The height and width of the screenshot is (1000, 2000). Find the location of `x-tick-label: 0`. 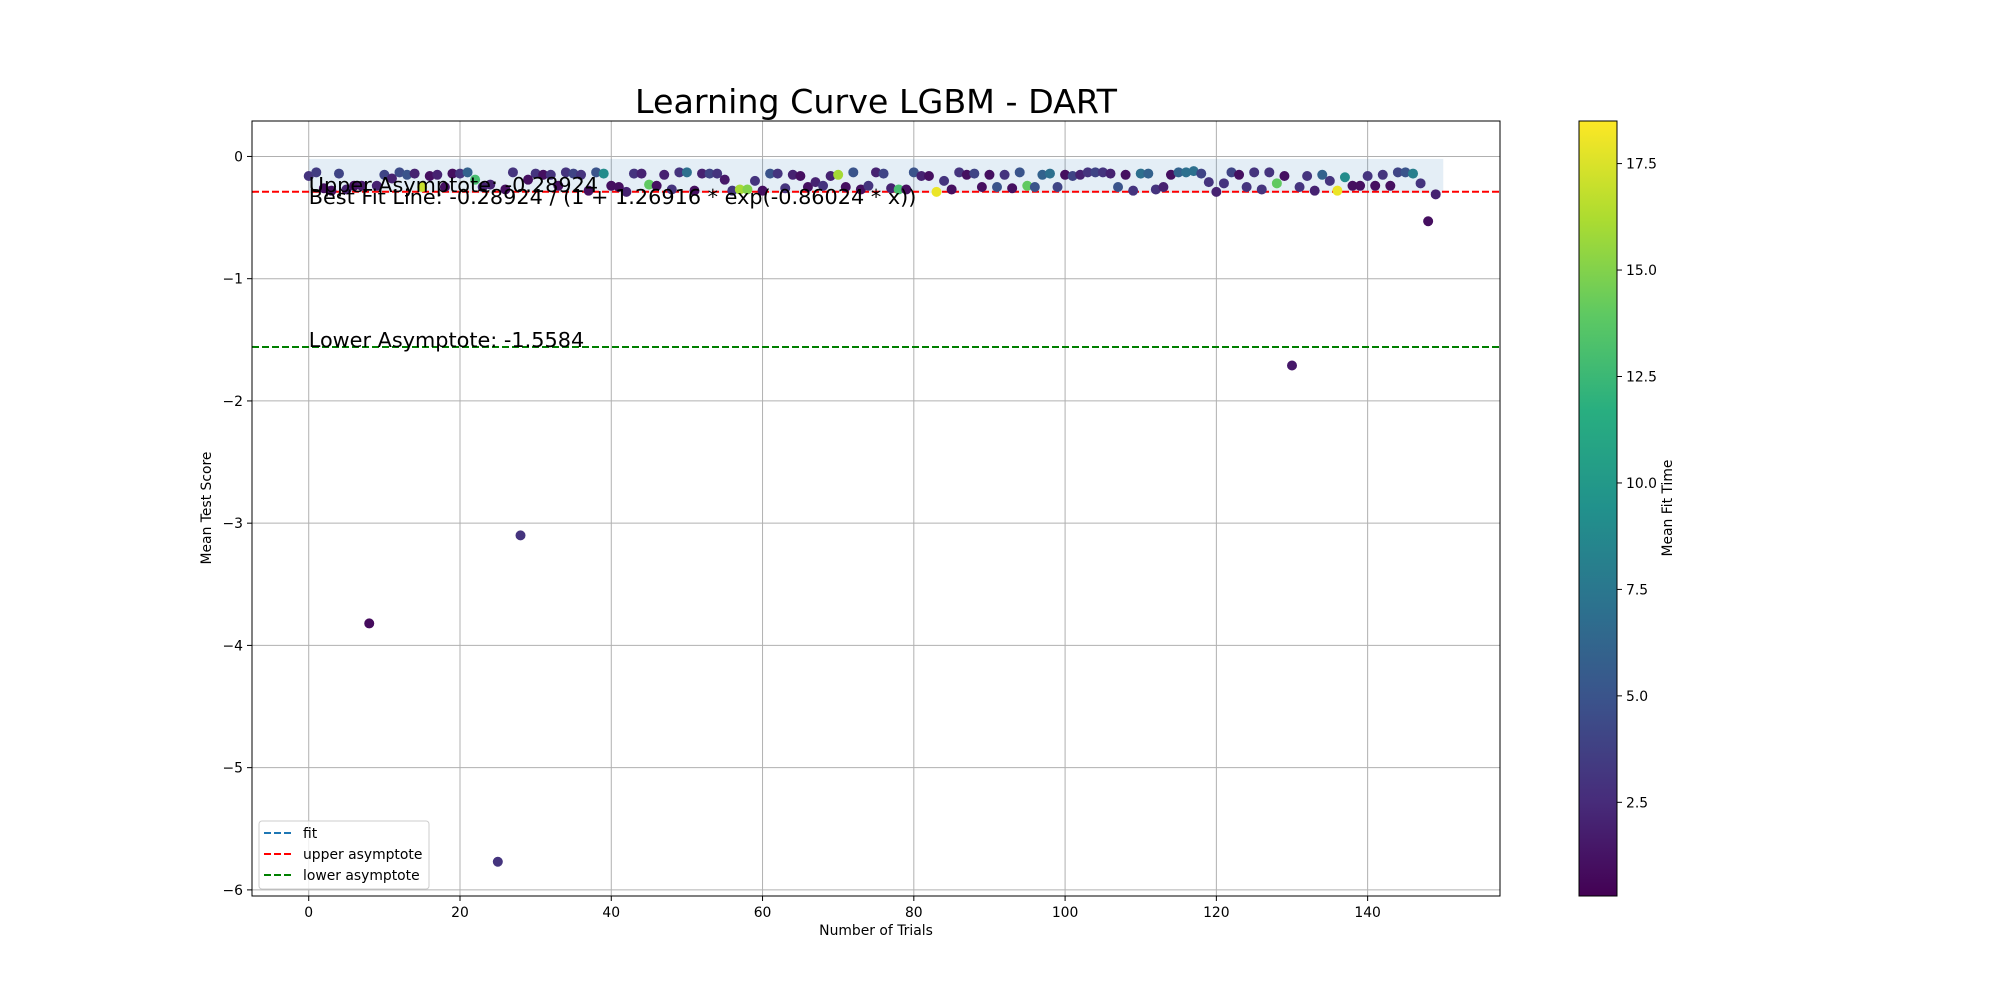

x-tick-label: 0 is located at coordinates (308, 913).